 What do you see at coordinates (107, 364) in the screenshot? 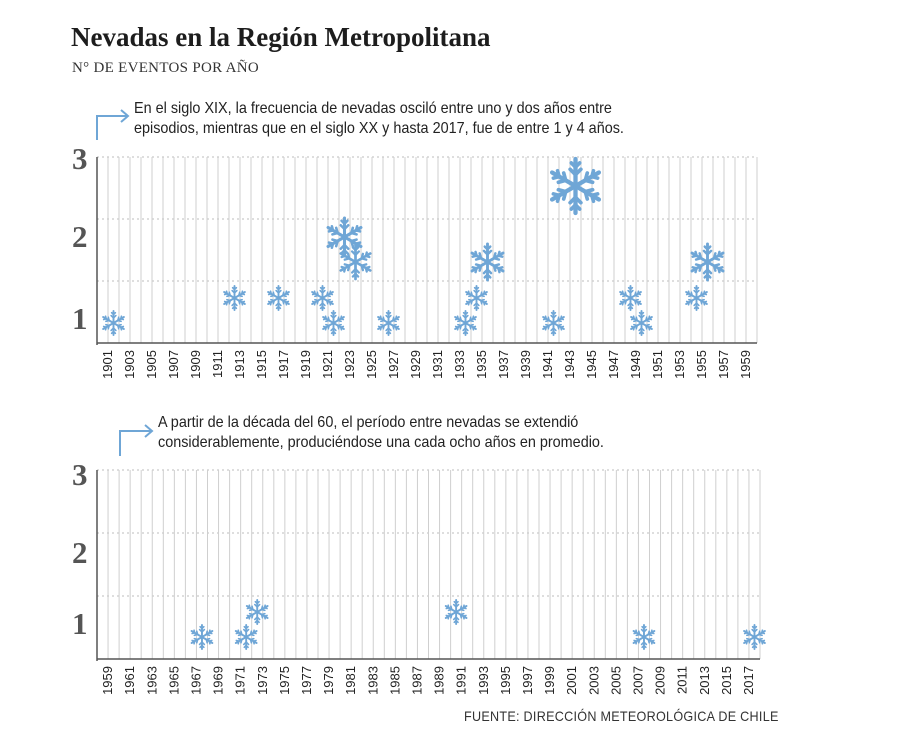
I see `x-tick-label: 1901` at bounding box center [107, 364].